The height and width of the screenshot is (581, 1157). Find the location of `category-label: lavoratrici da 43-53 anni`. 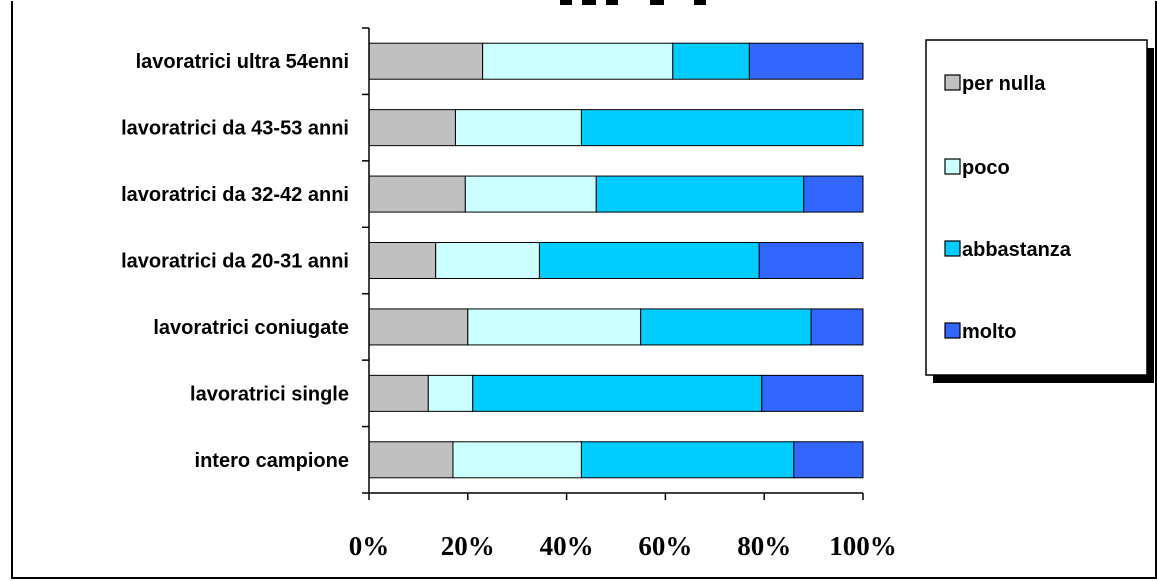

category-label: lavoratrici da 43-53 anni is located at coordinates (235, 129).